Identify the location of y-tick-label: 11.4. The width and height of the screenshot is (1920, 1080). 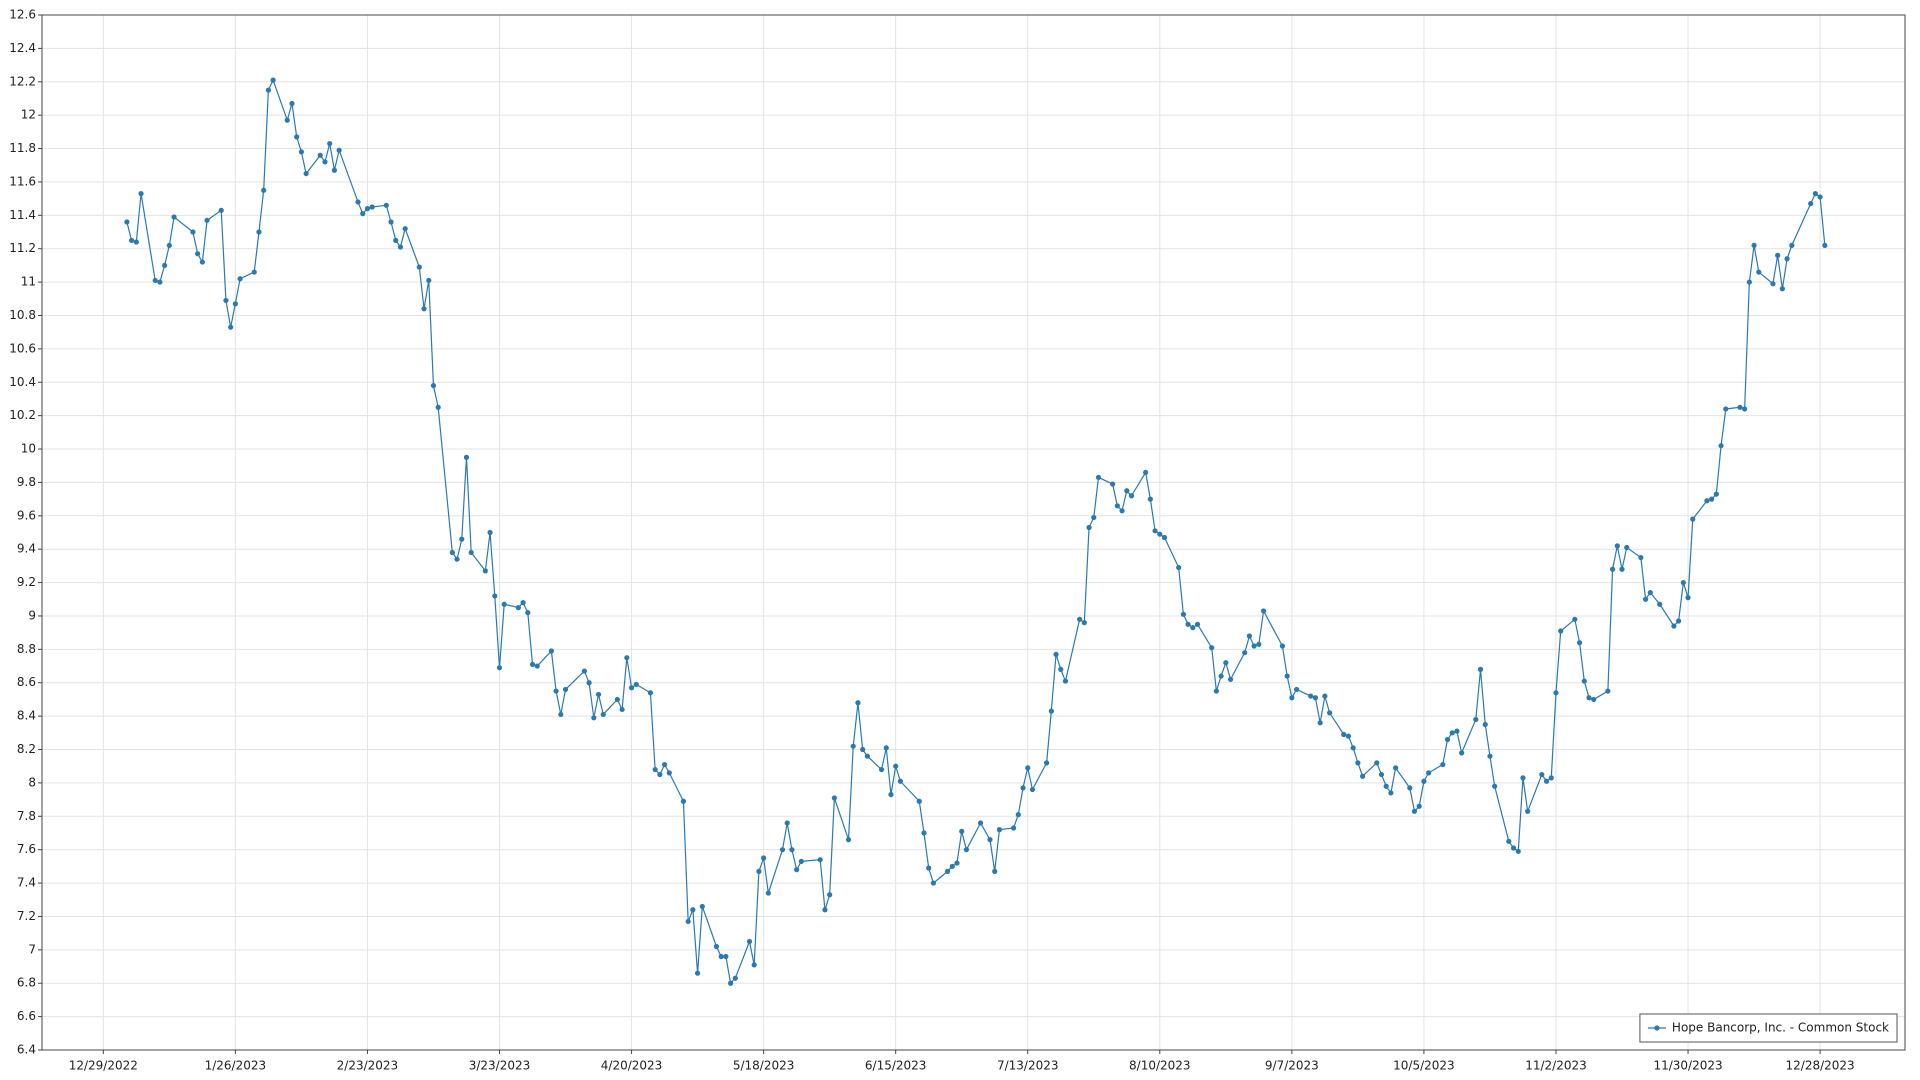
(22, 215).